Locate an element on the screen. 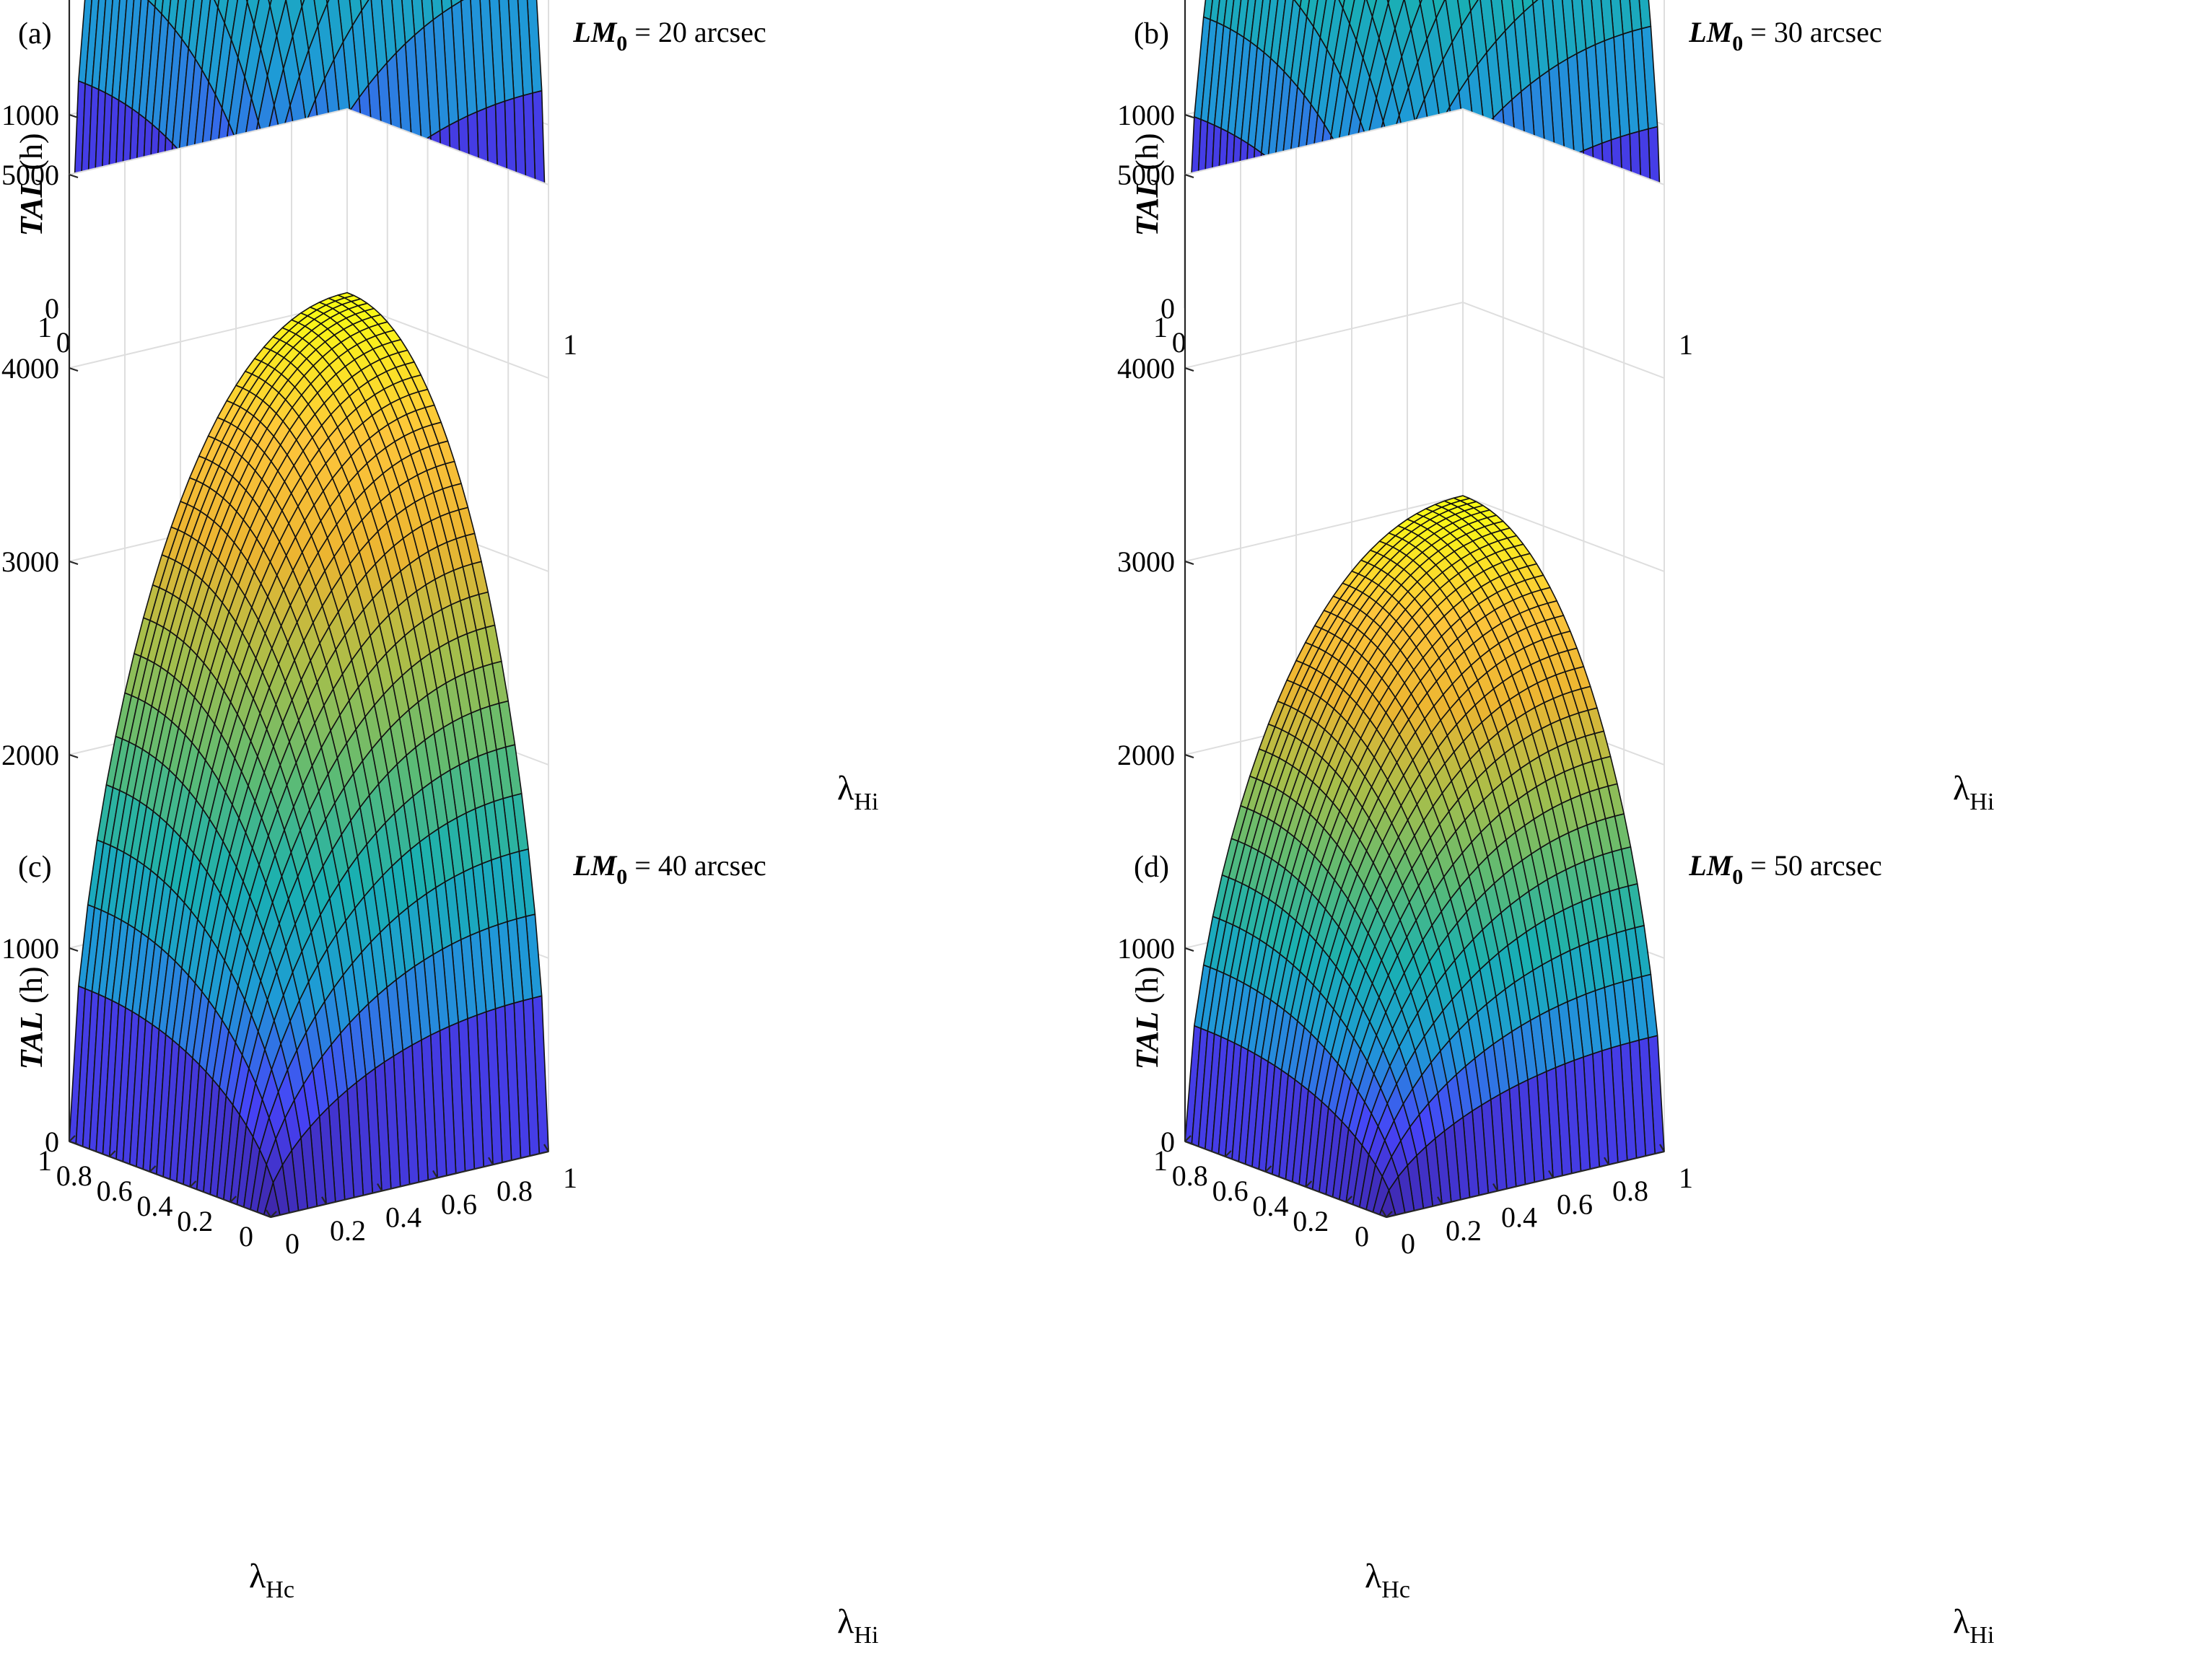 This screenshot has height=1653, width=2212. title-value: = 50 arcsec is located at coordinates (1812, 865).